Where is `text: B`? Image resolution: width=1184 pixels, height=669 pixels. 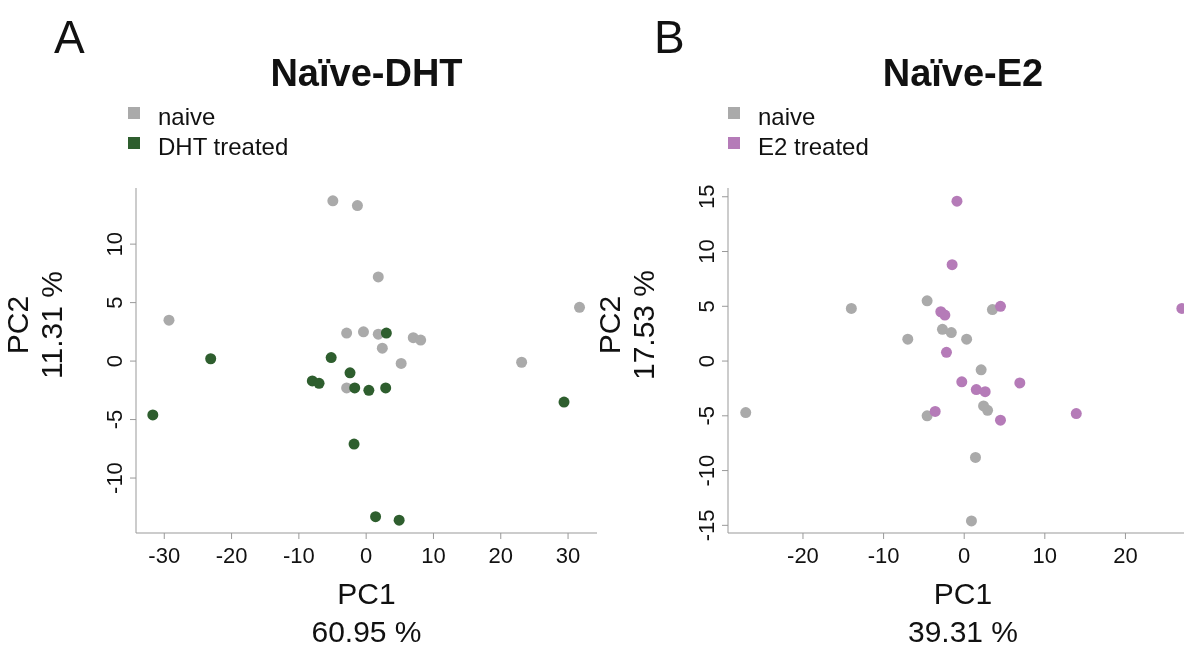
text: B is located at coordinates (669, 37).